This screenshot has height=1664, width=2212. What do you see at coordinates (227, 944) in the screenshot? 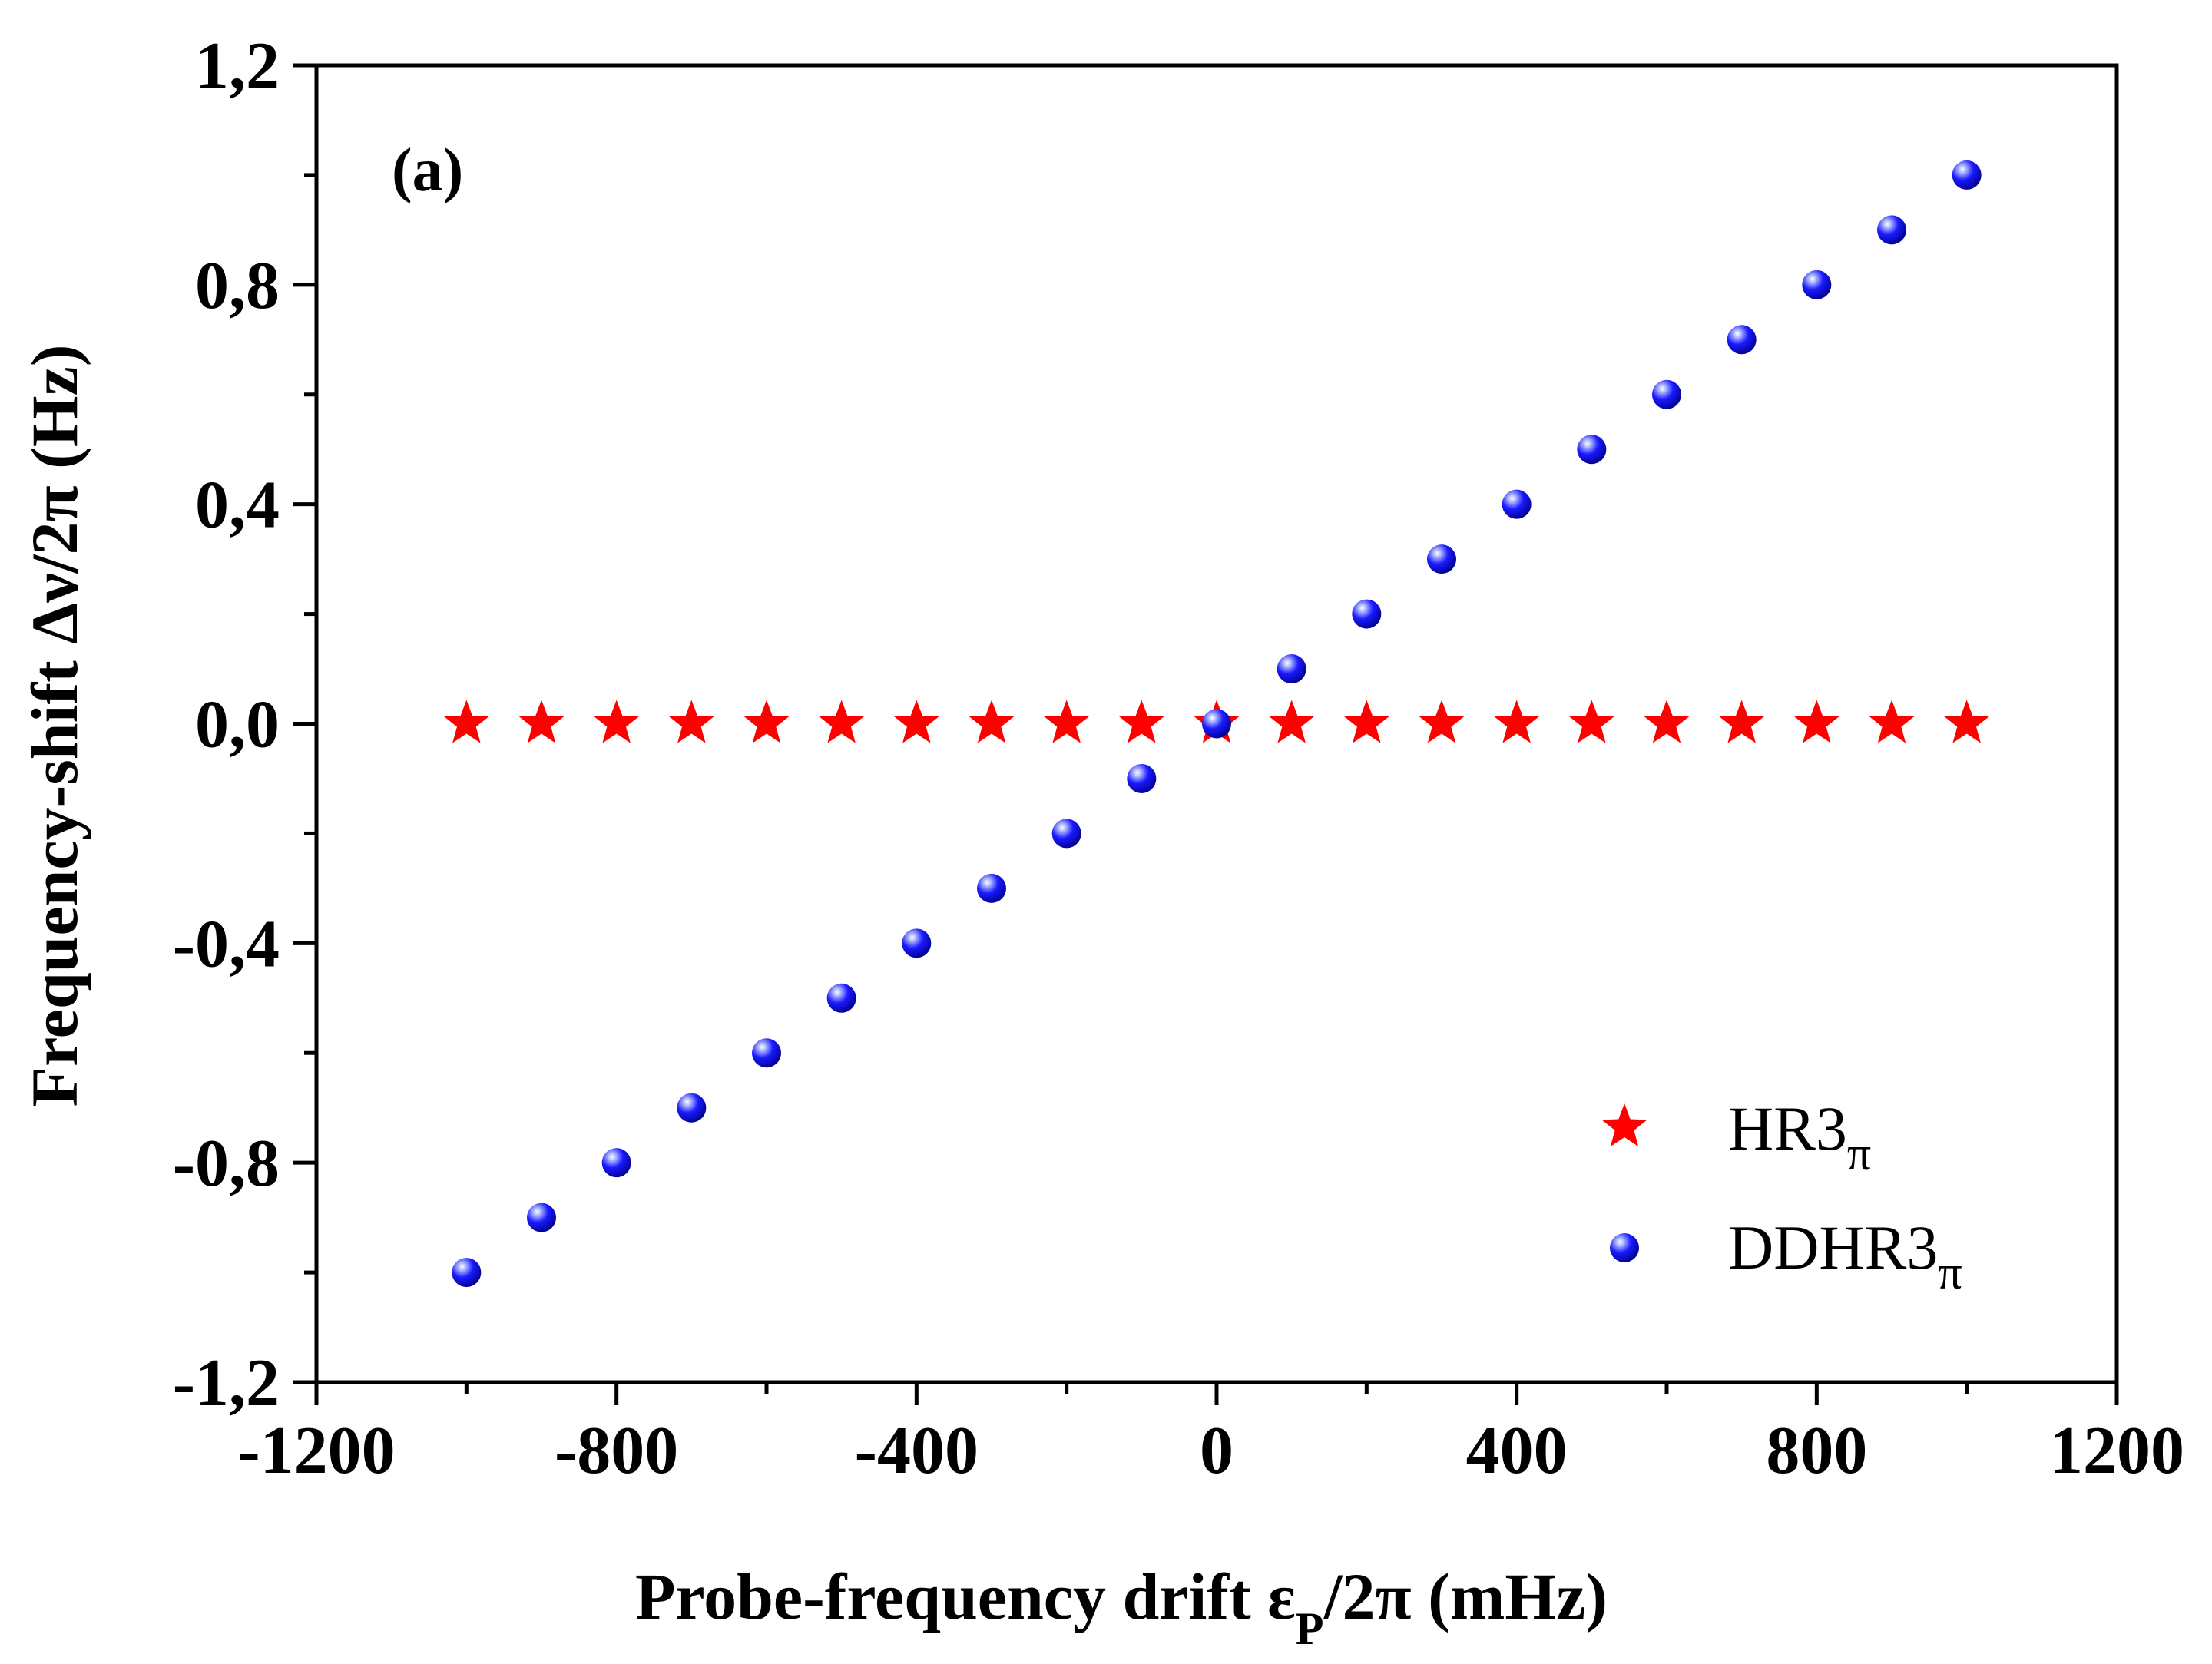
I see `y-tick-label: -0,4` at bounding box center [227, 944].